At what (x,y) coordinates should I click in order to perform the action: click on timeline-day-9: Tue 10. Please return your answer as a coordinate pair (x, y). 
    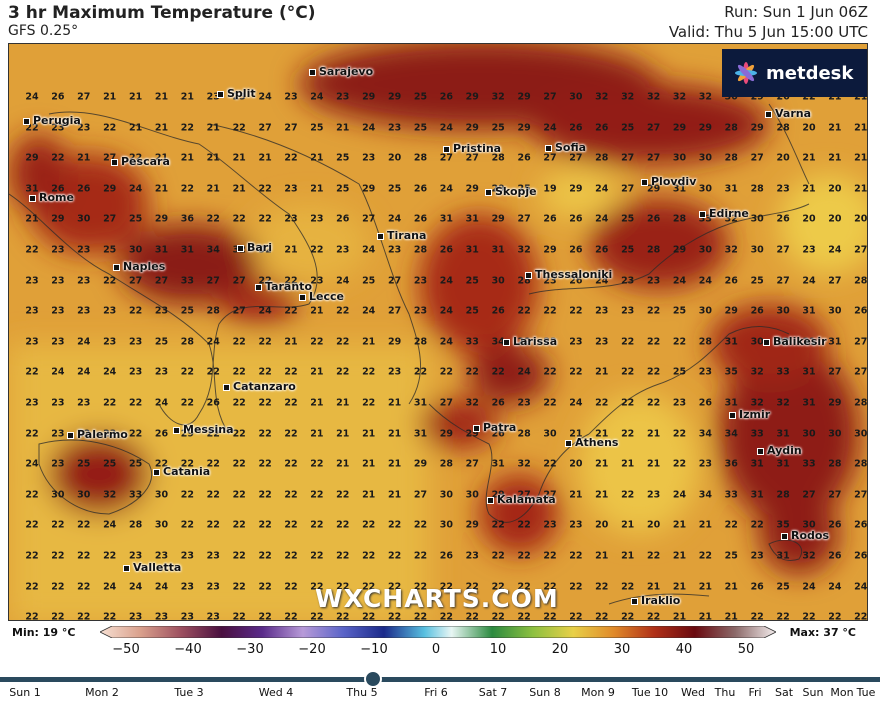
    Looking at the image, I should click on (650, 692).